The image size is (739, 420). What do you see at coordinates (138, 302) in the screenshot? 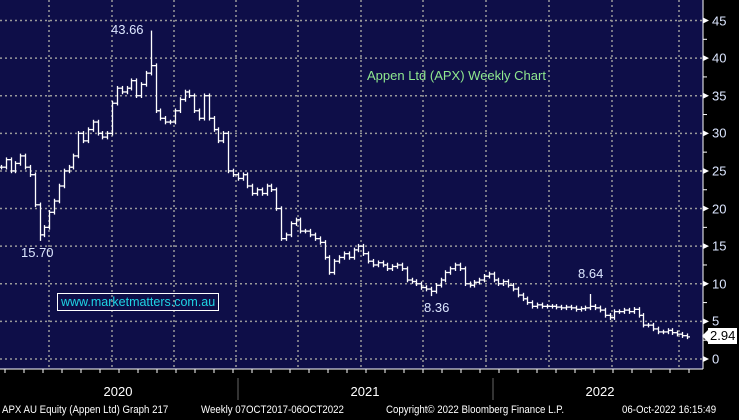
I see `watermark-link: www.marketmatters.com.au` at bounding box center [138, 302].